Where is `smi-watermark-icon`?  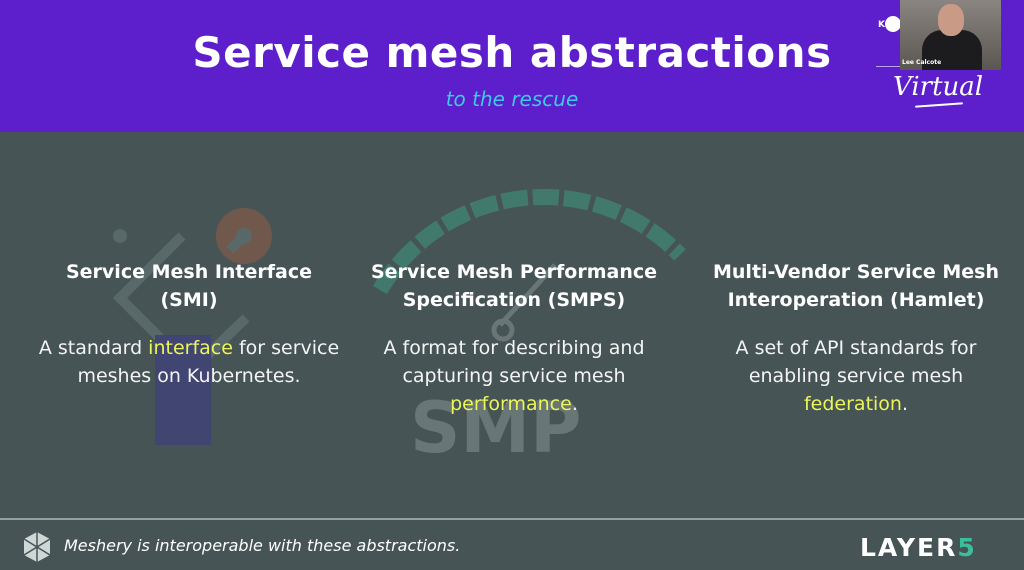
smi-watermark-icon is located at coordinates (192, 326).